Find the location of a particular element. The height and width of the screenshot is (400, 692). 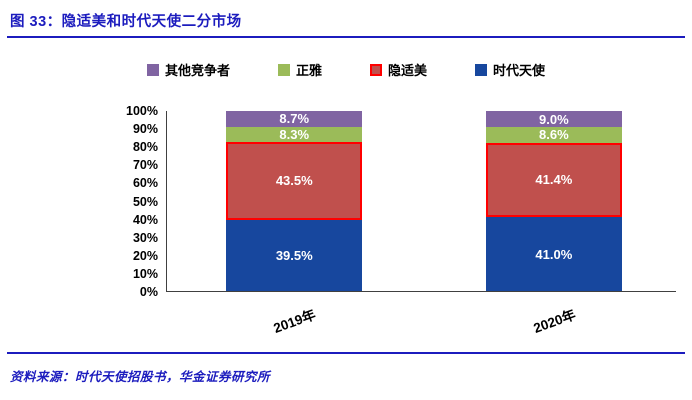

y-tick-label: 50% is located at coordinates (145, 201).